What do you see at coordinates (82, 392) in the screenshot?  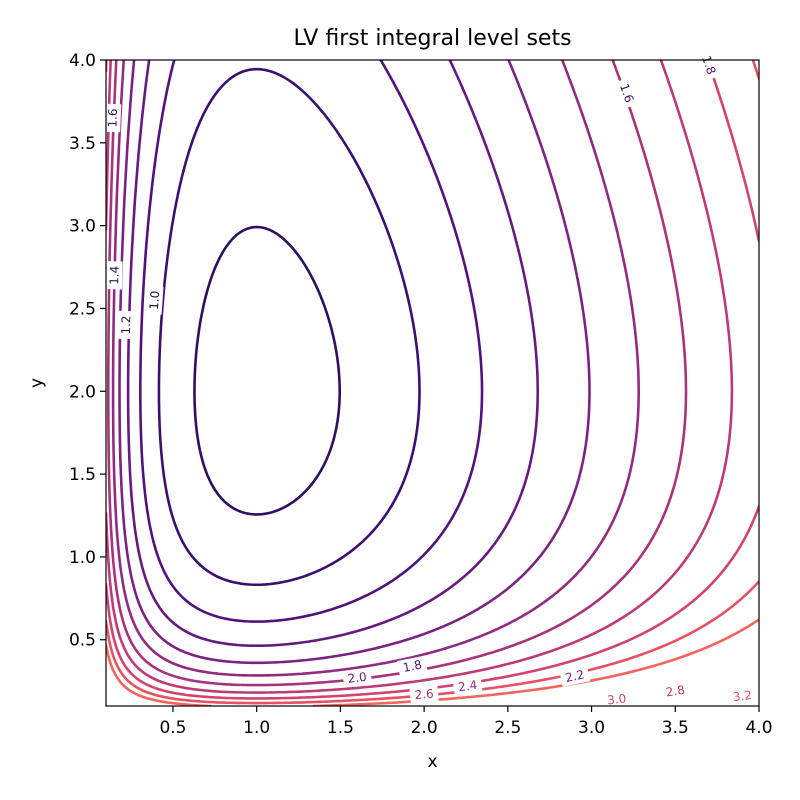 I see `y-tick-label: 2.0` at bounding box center [82, 392].